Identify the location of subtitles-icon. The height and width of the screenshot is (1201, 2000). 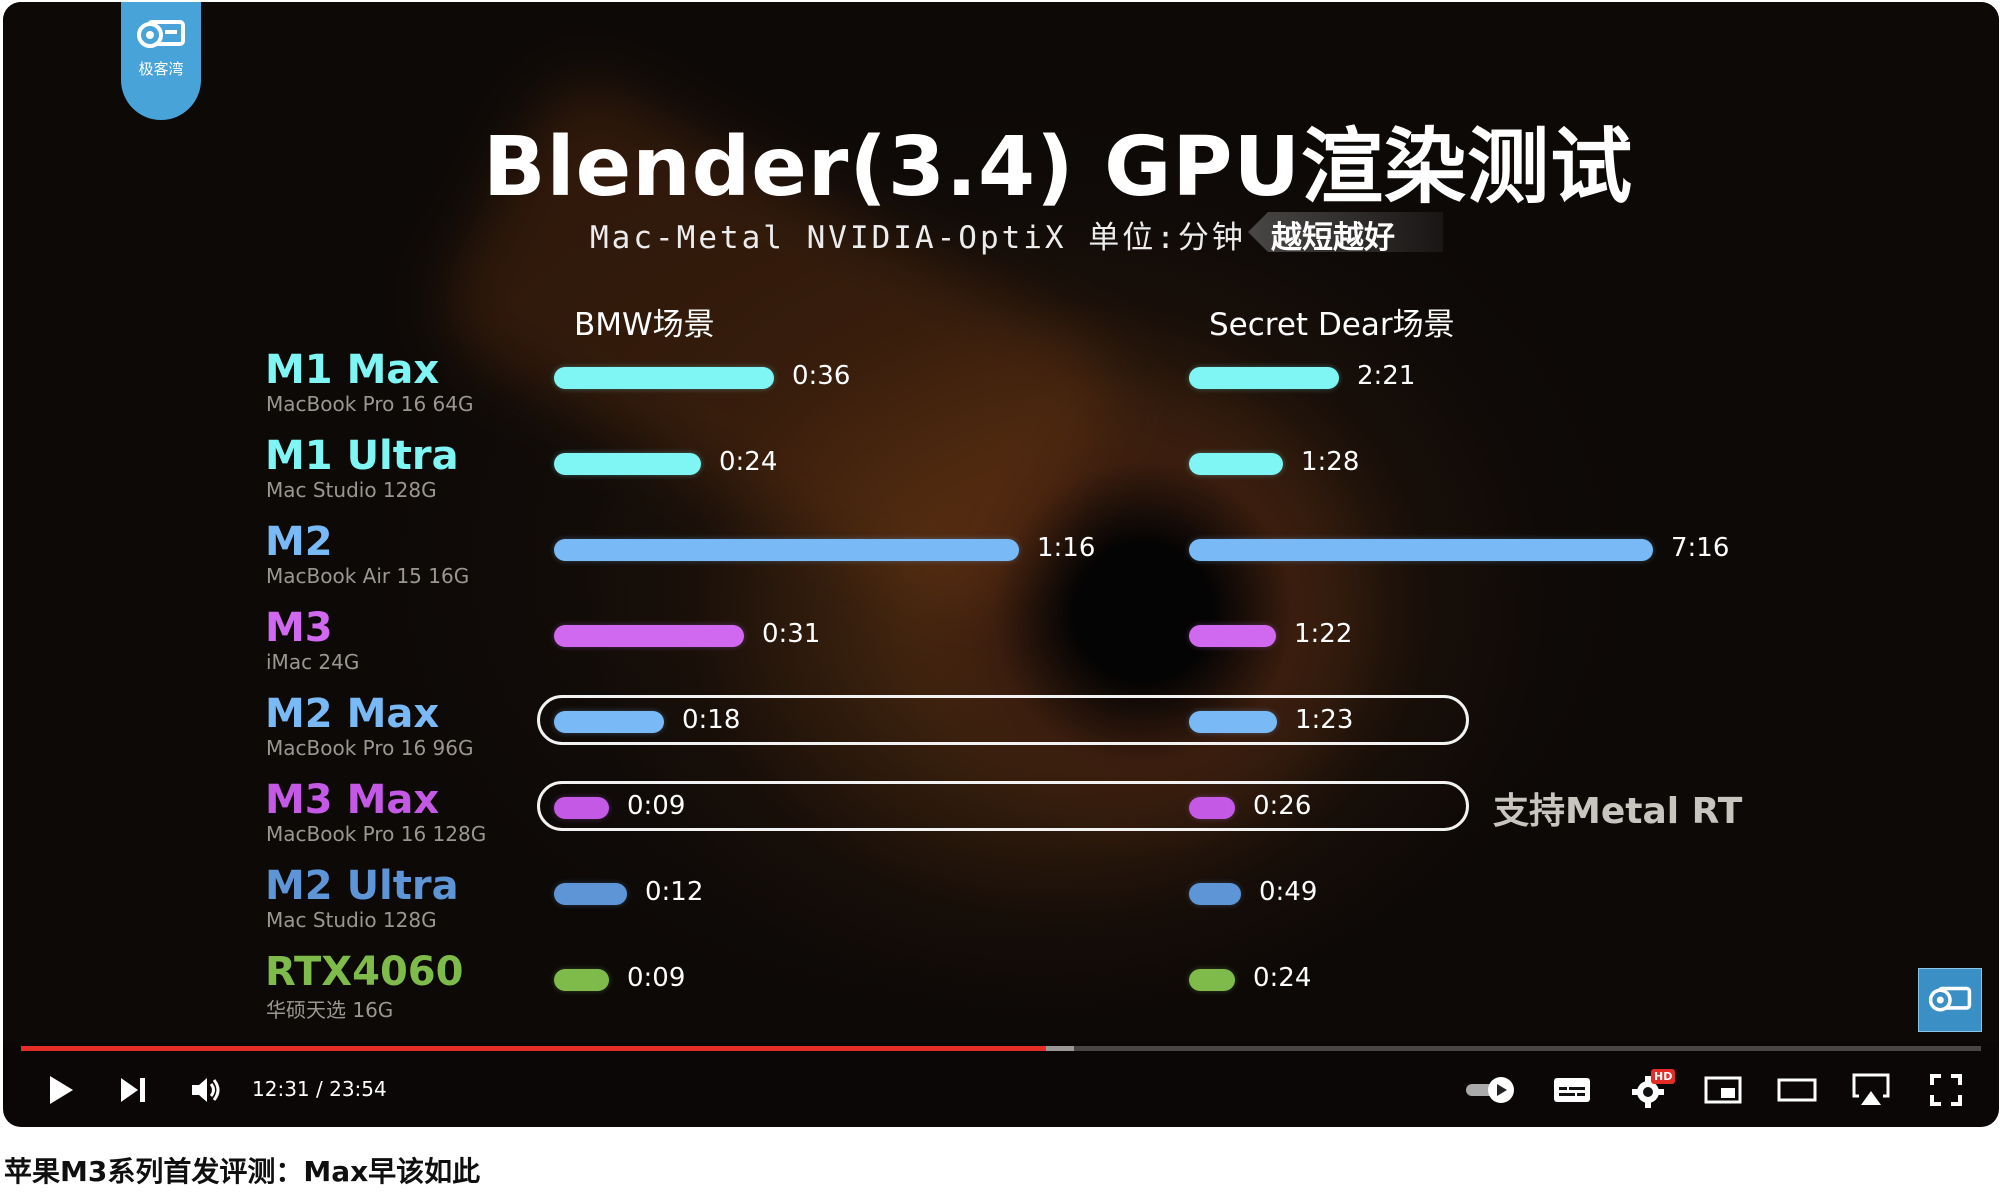
(1572, 1090).